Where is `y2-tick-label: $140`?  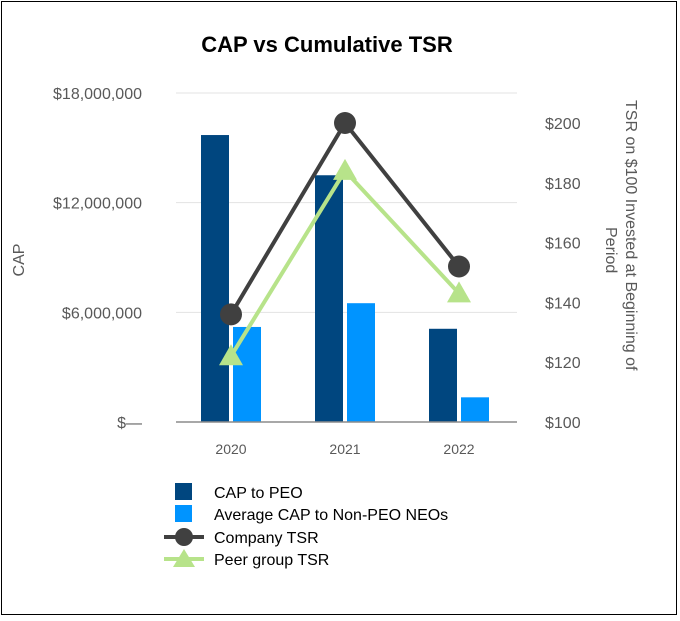 y2-tick-label: $140 is located at coordinates (563, 303).